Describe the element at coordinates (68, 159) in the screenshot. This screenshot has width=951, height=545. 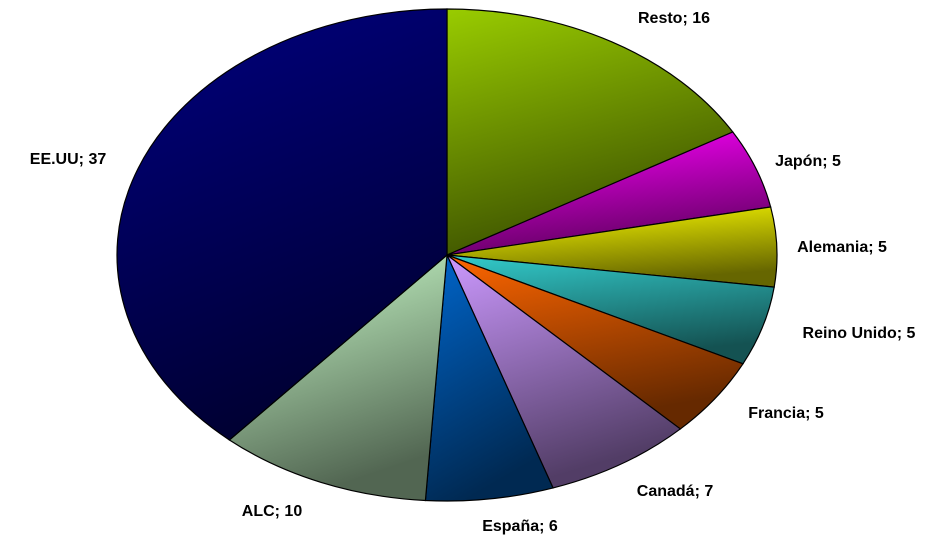
I see `data-label: EE.UU; 37` at that location.